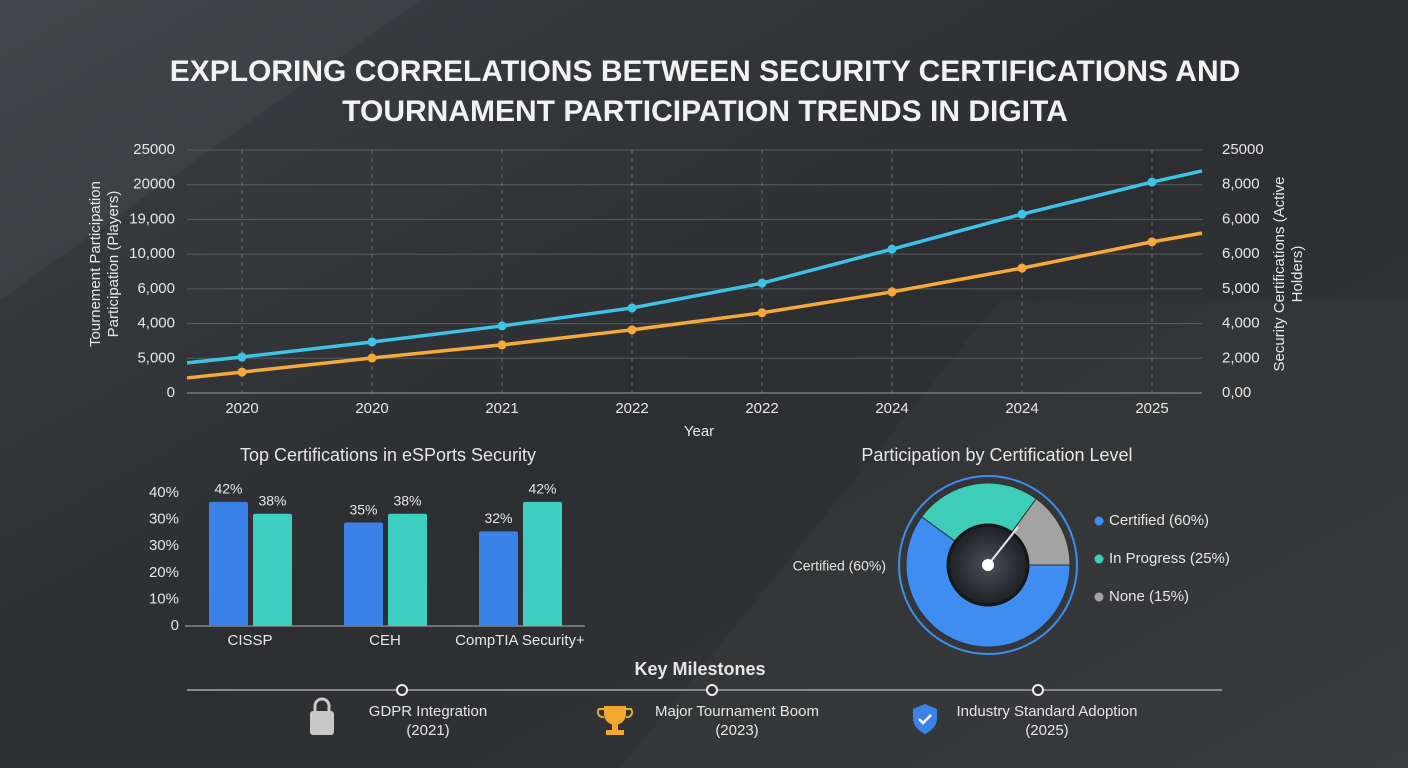 Image resolution: width=1408 pixels, height=768 pixels. Describe the element at coordinates (1047, 730) in the screenshot. I see `milestone-year: (2025)` at that location.